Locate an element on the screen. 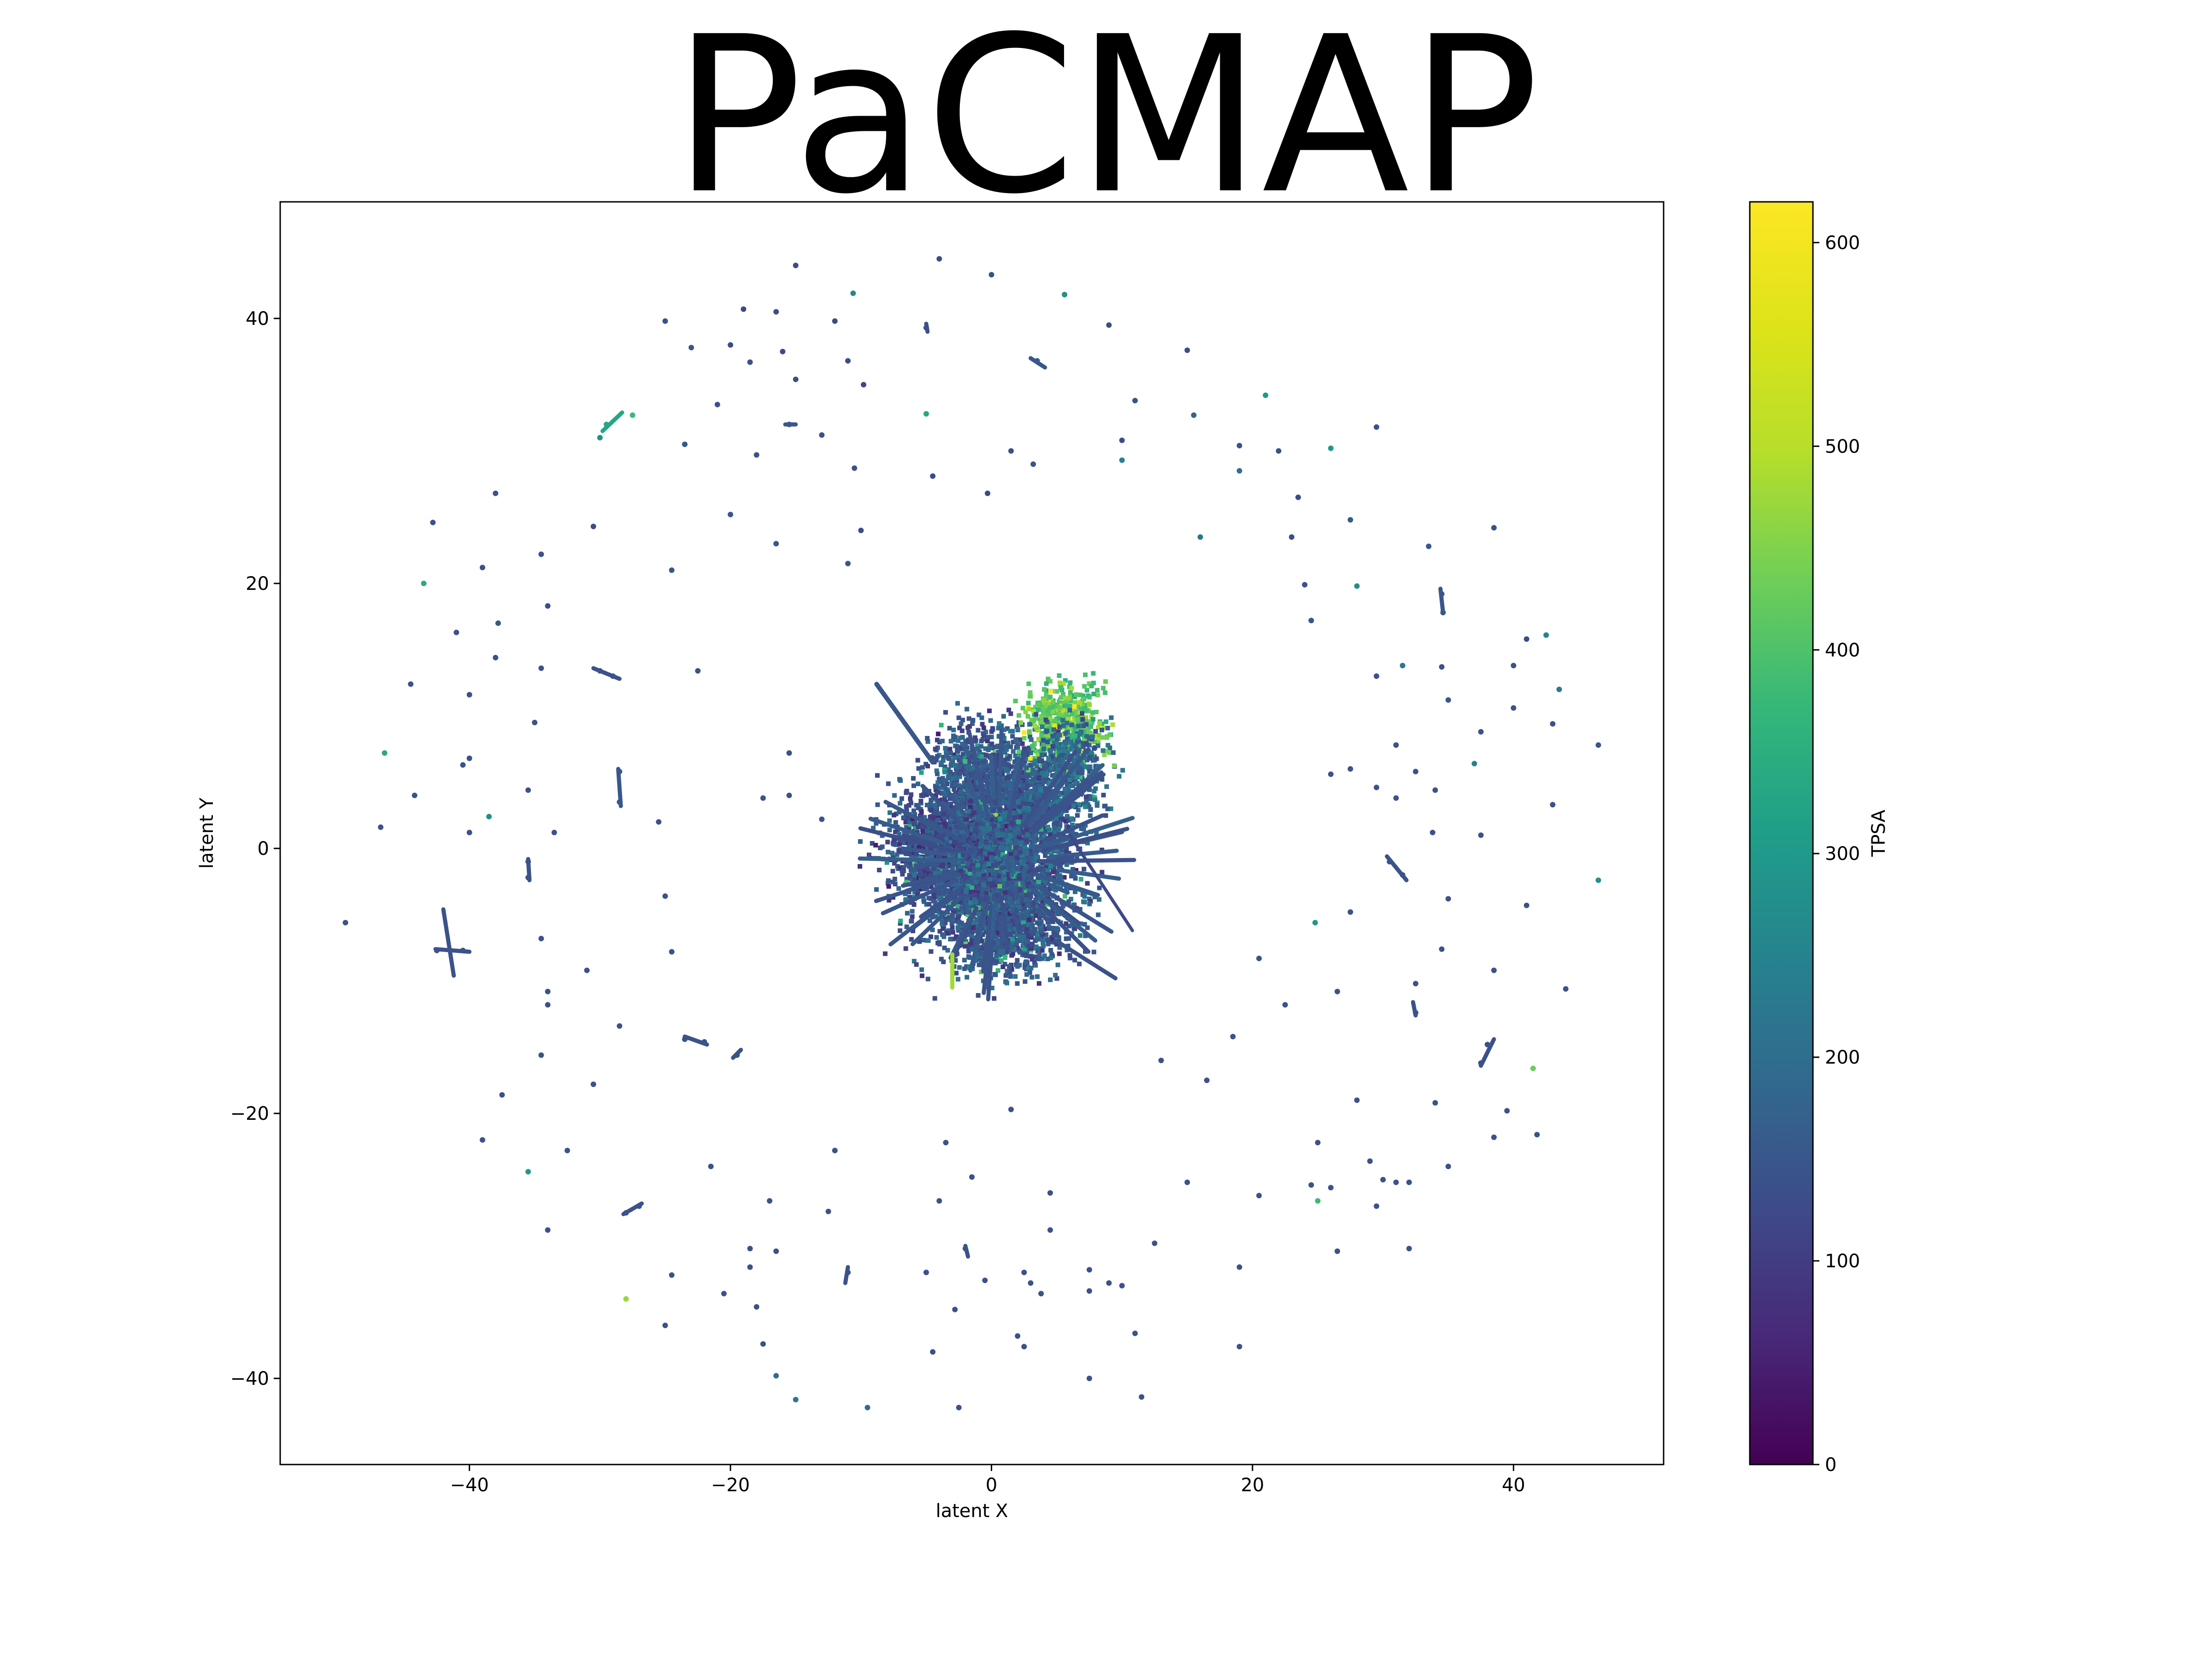 The height and width of the screenshot is (1659, 2212). chart-title: PaCMAP is located at coordinates (1106, 120).